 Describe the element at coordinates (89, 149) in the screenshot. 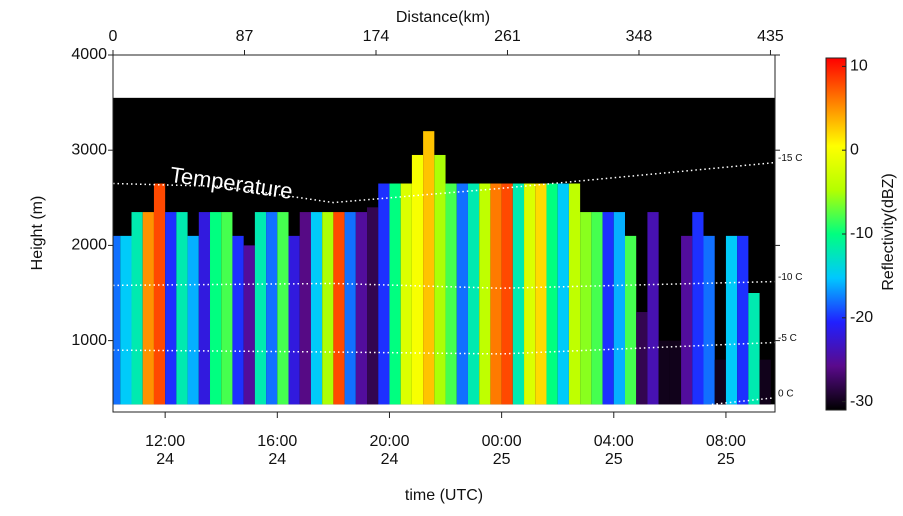

I see `y-tick-label: 3000` at that location.